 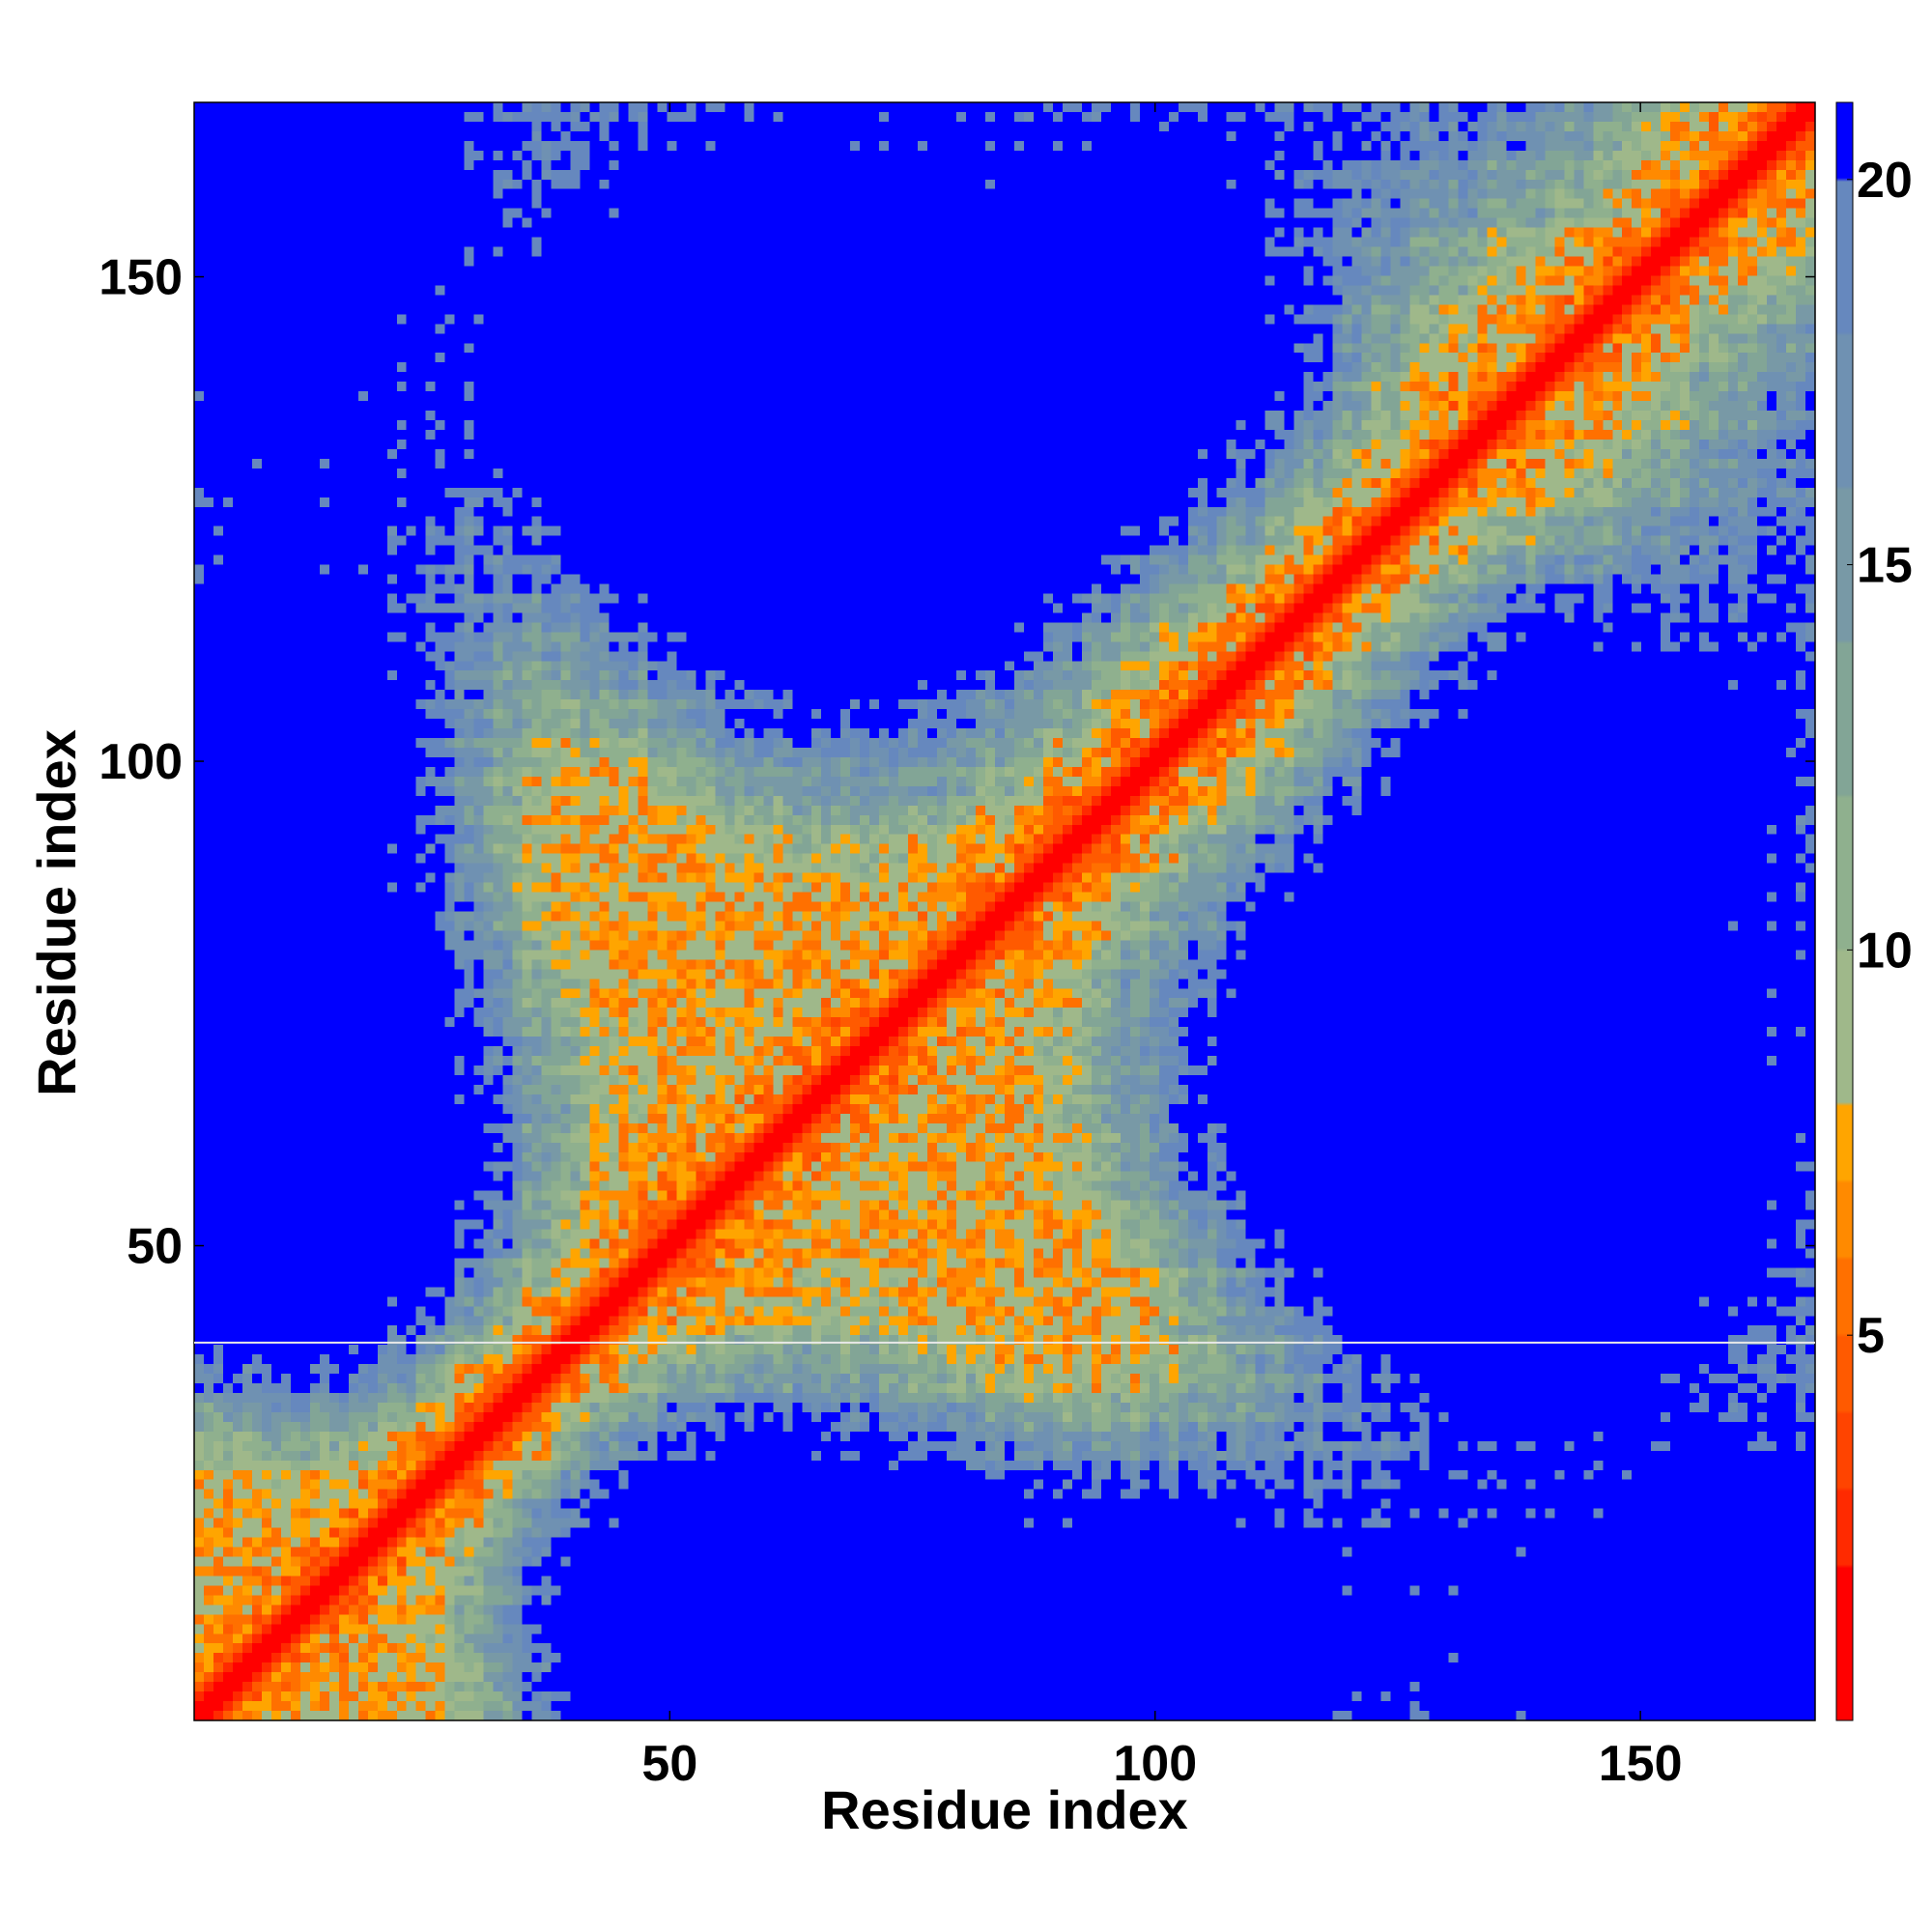 What do you see at coordinates (1885, 951) in the screenshot?
I see `colorbar-tick-label: 10` at bounding box center [1885, 951].